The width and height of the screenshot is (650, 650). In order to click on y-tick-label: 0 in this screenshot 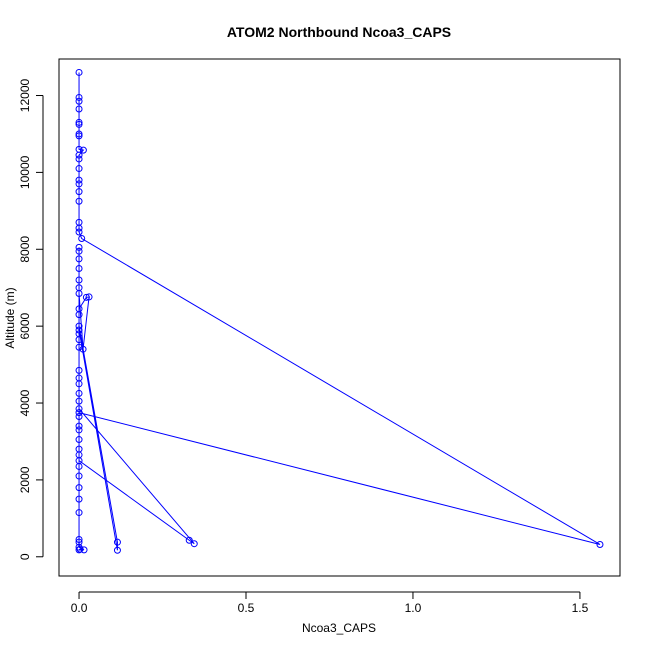, I will do `click(25, 556)`.